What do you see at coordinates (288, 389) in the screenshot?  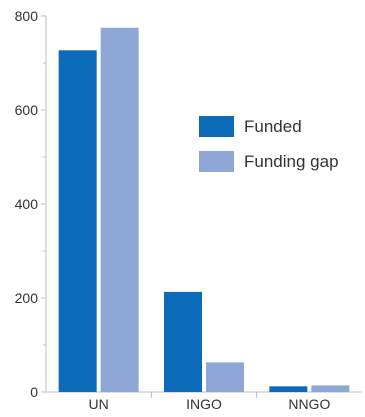 I see `bar-funded-nngo` at bounding box center [288, 389].